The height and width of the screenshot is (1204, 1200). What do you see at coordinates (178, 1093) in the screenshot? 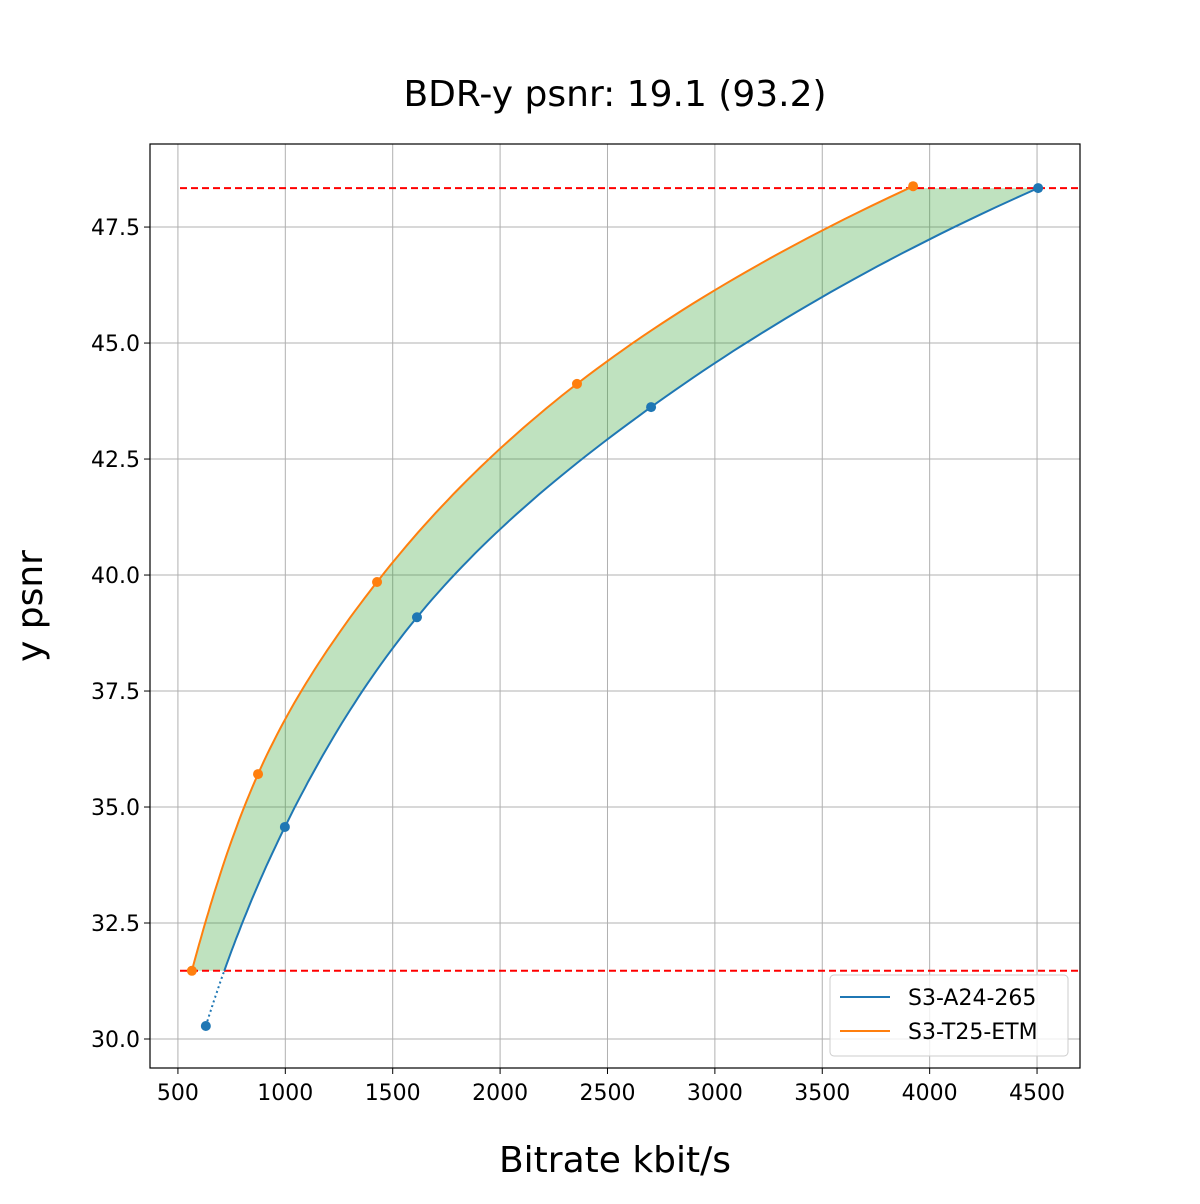
I see `x-tick-label: 500` at bounding box center [178, 1093].